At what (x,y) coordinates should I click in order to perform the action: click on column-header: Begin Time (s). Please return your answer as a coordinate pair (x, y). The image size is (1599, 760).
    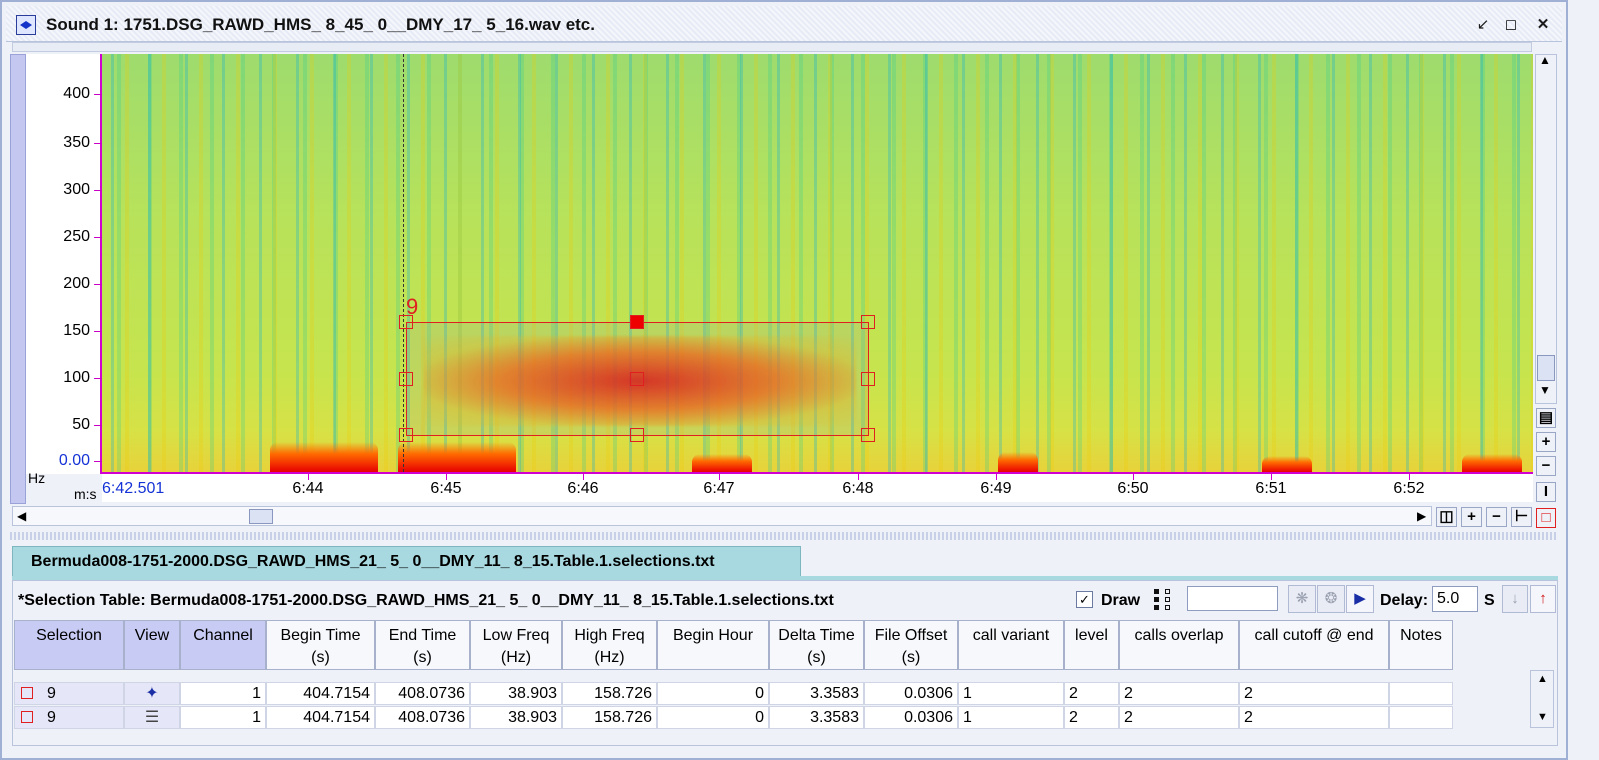
    Looking at the image, I should click on (320, 645).